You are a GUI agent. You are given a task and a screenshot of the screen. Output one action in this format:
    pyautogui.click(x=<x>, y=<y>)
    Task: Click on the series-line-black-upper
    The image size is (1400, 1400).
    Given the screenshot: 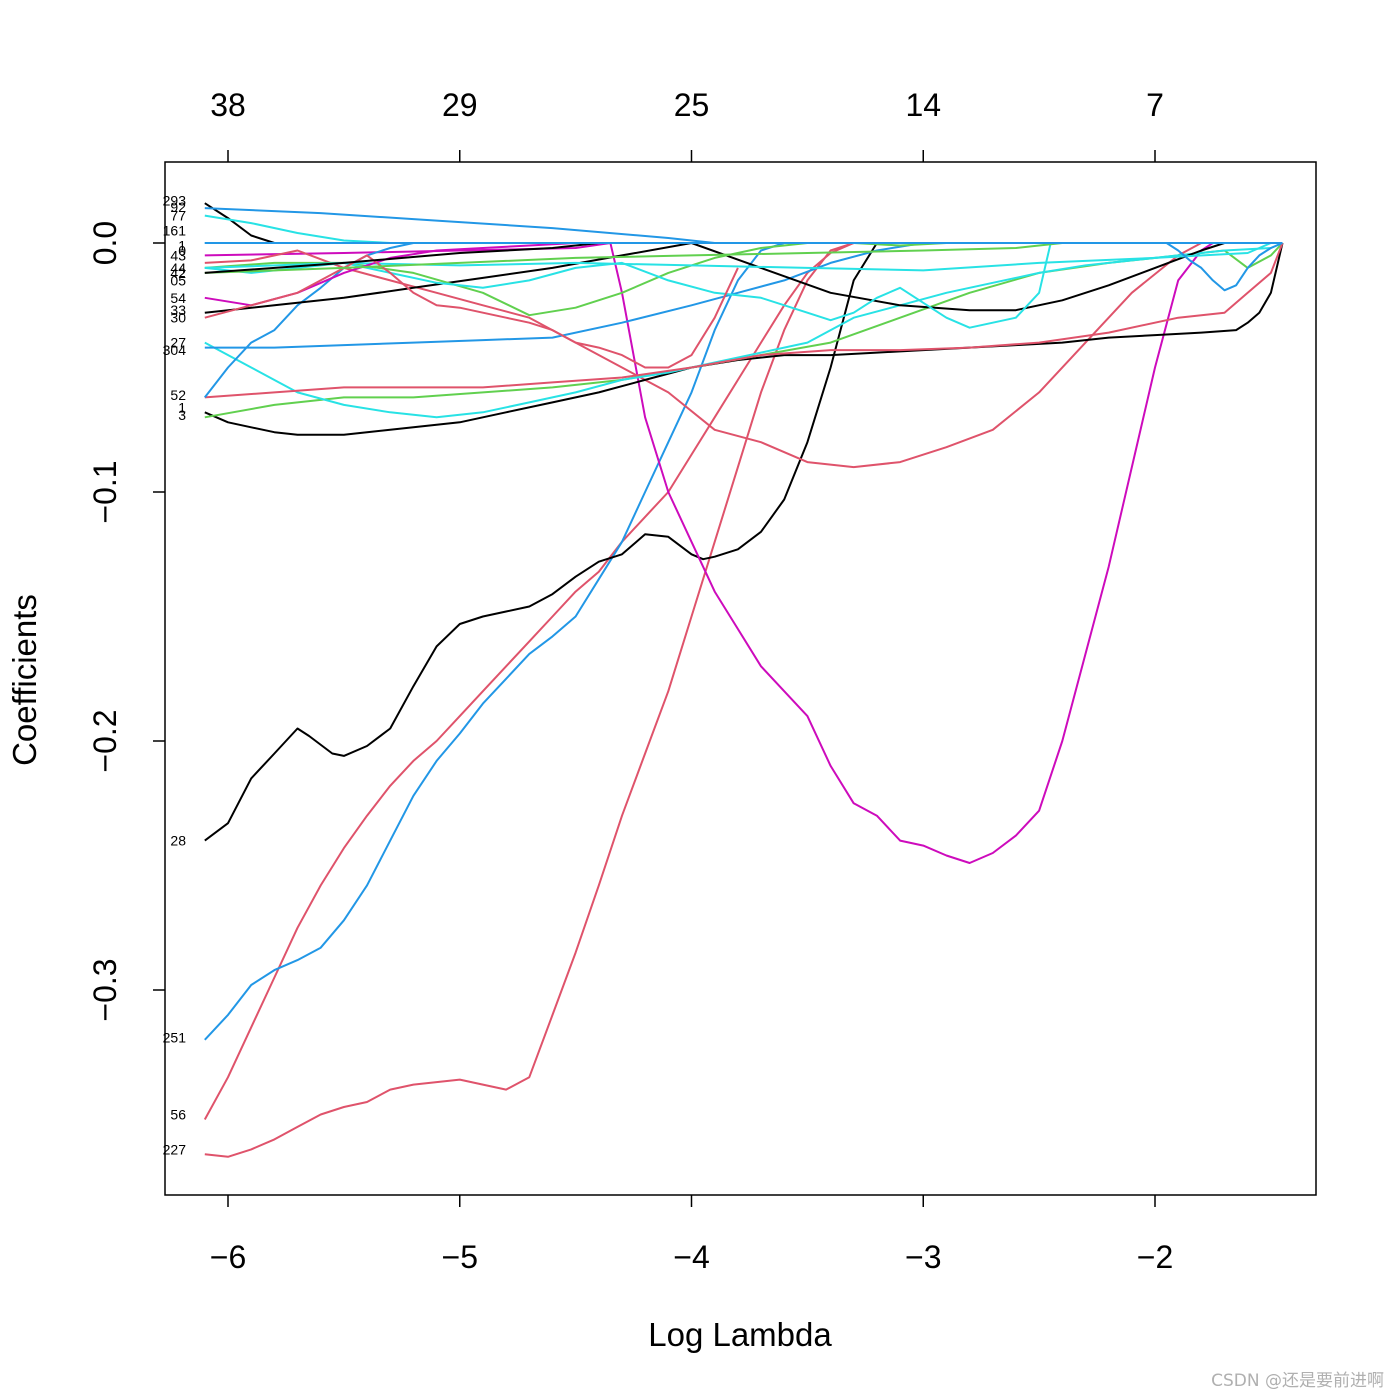 What is the action you would take?
    pyautogui.click(x=726, y=278)
    